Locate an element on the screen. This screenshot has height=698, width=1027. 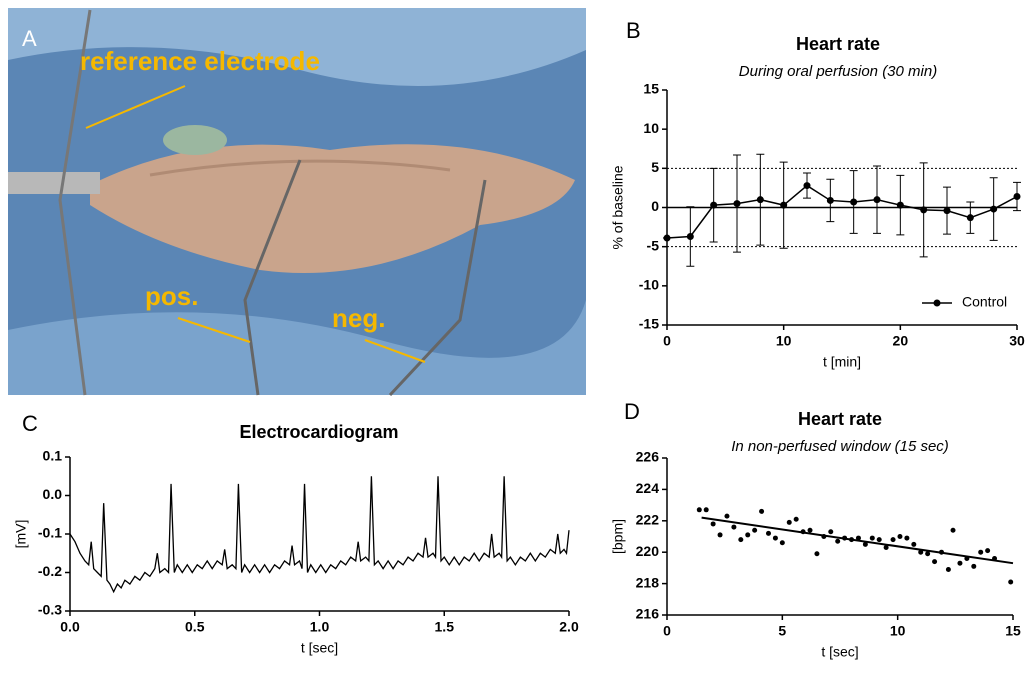
y-tick-label: 0 is located at coordinates (655, 206).